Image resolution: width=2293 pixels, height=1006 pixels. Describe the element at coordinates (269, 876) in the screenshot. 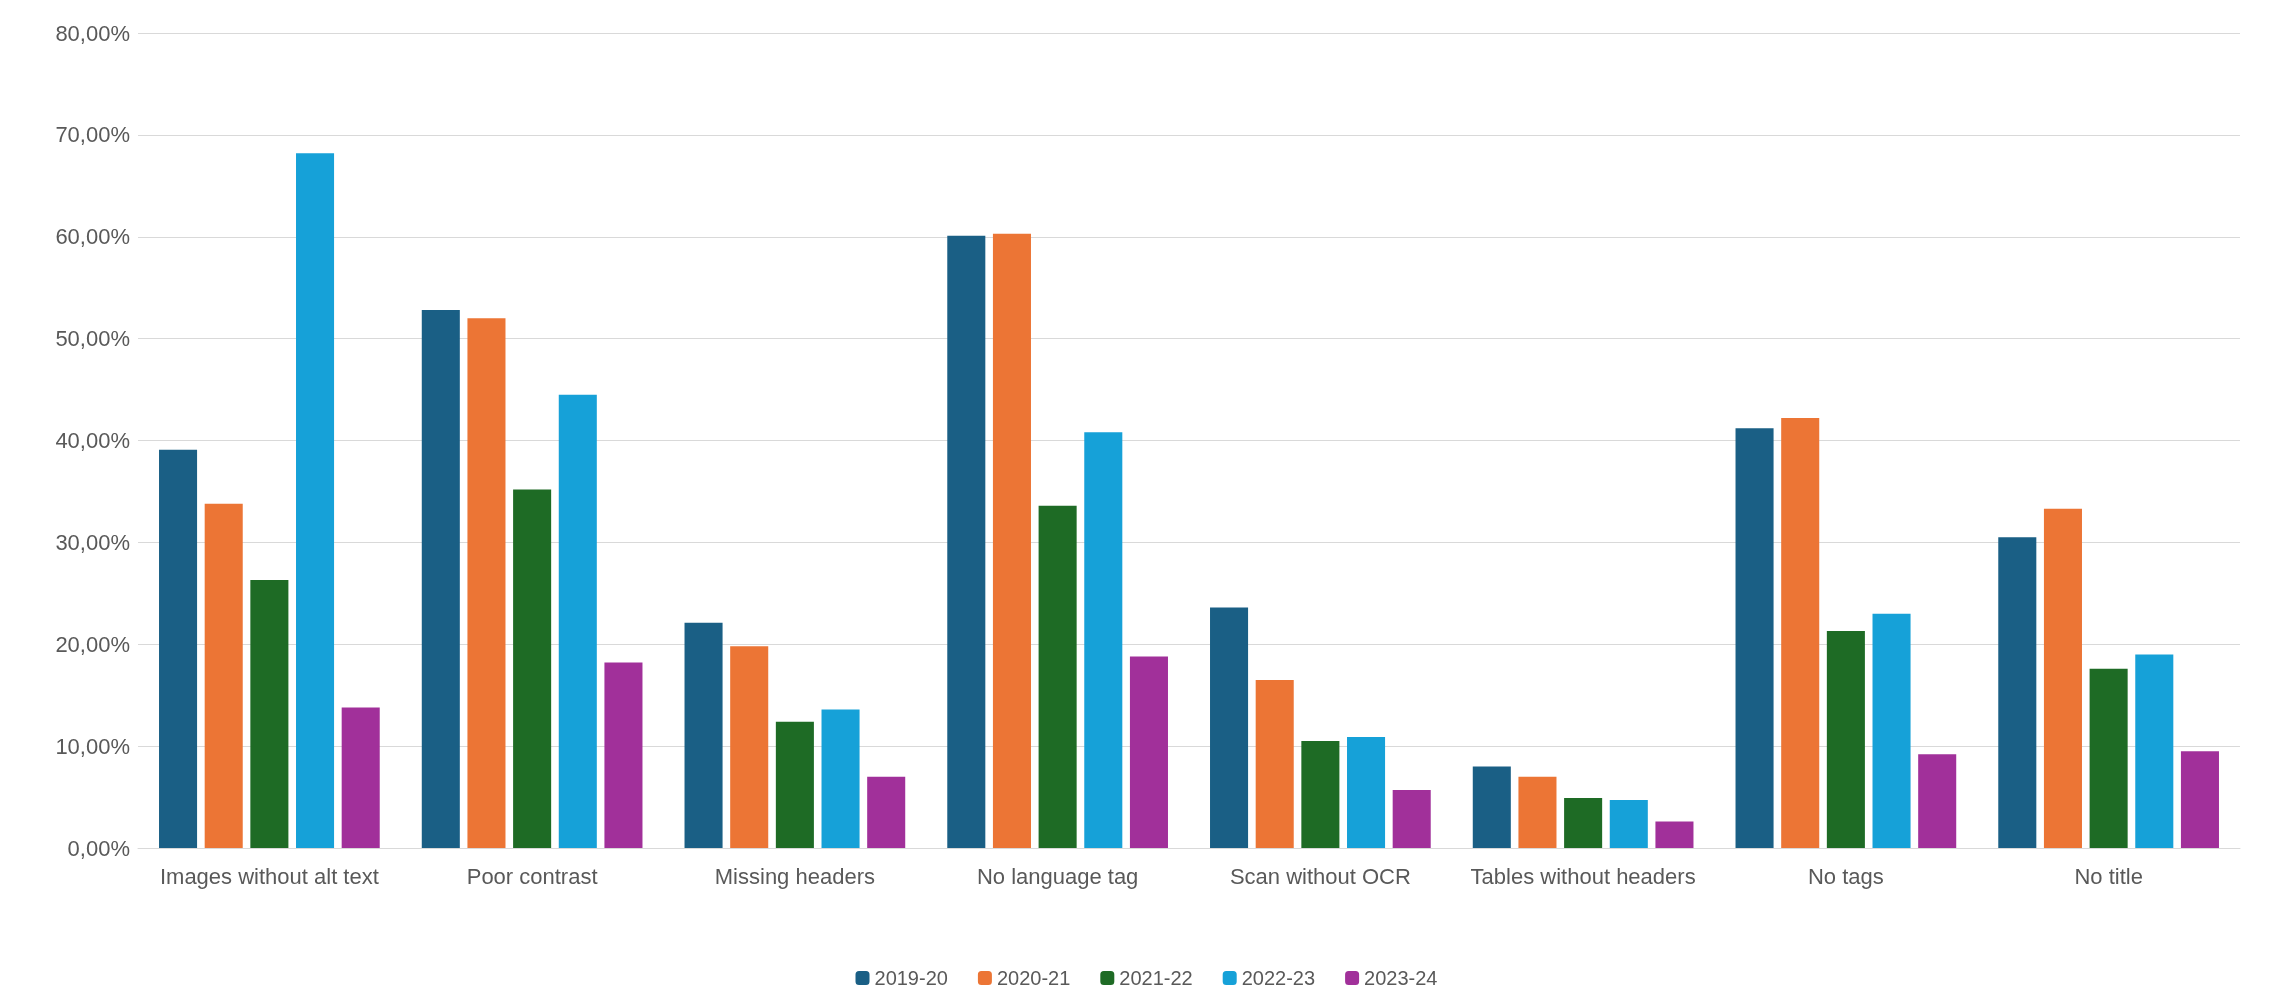

I see `x-tick-label: Images without alt text` at that location.